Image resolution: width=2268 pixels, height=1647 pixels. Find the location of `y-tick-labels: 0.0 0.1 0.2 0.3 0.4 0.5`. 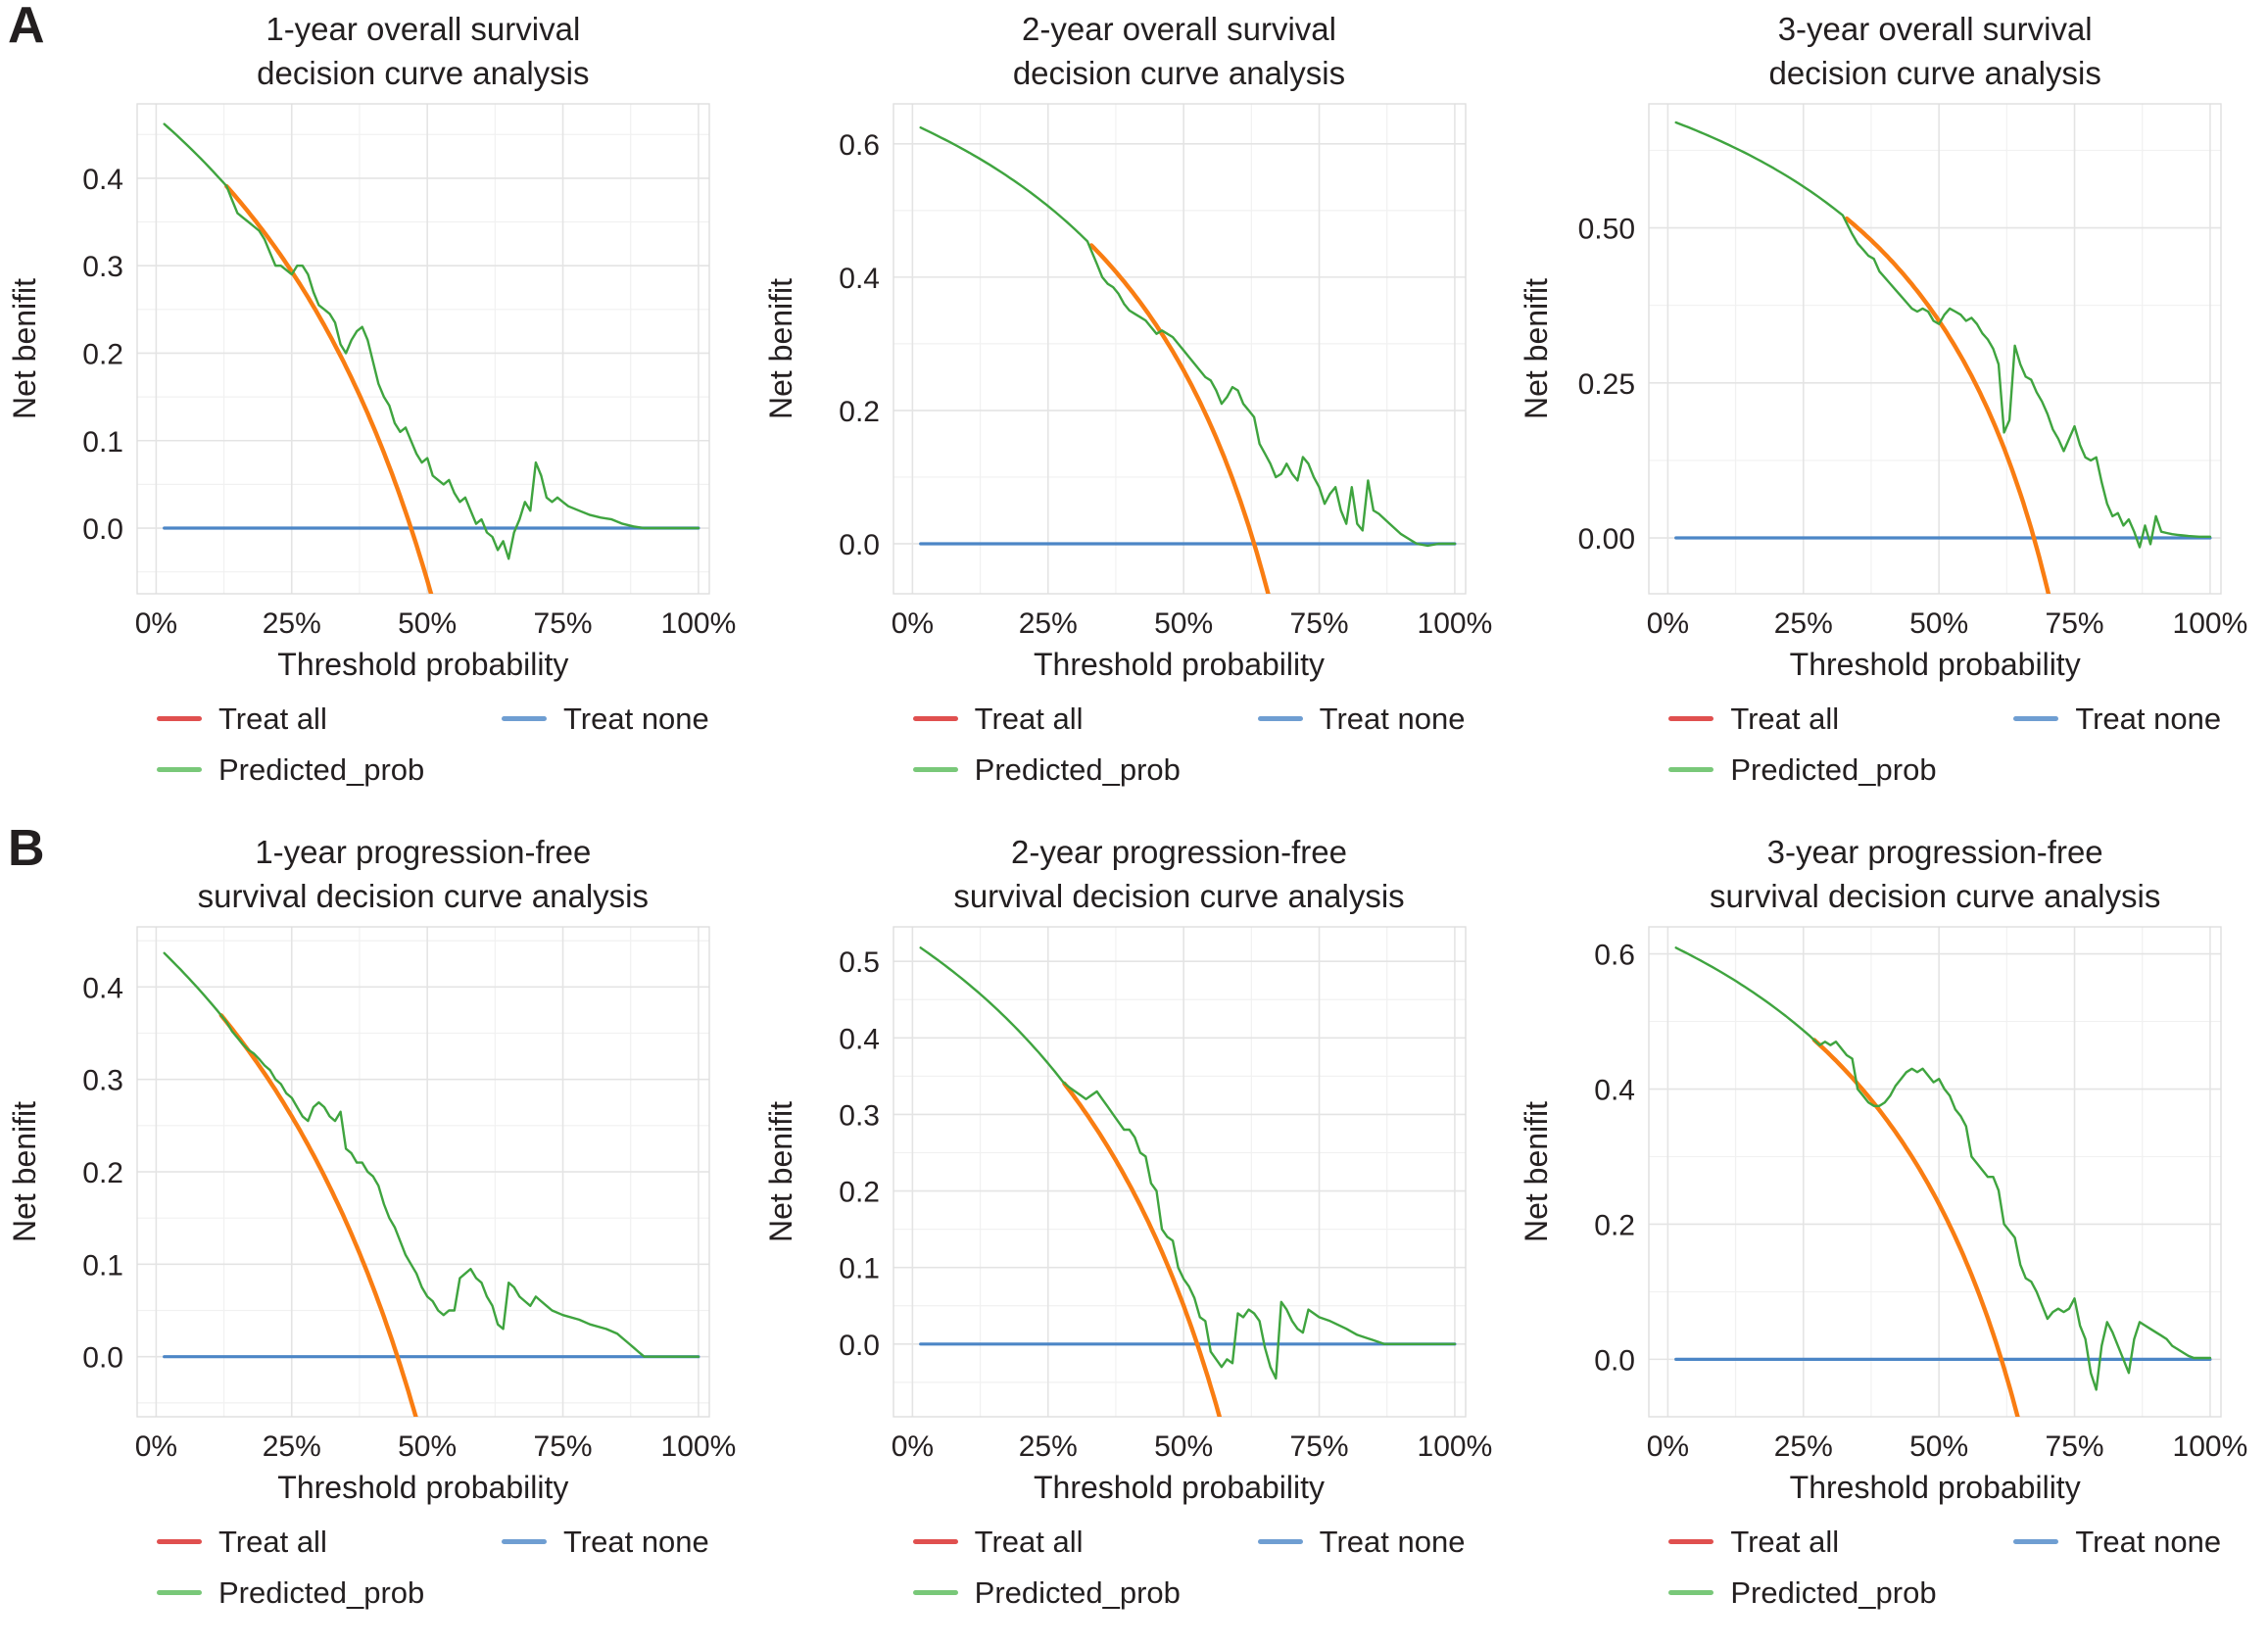

y-tick-labels: 0.0 0.1 0.2 0.3 0.4 0.5 is located at coordinates (859, 1154).